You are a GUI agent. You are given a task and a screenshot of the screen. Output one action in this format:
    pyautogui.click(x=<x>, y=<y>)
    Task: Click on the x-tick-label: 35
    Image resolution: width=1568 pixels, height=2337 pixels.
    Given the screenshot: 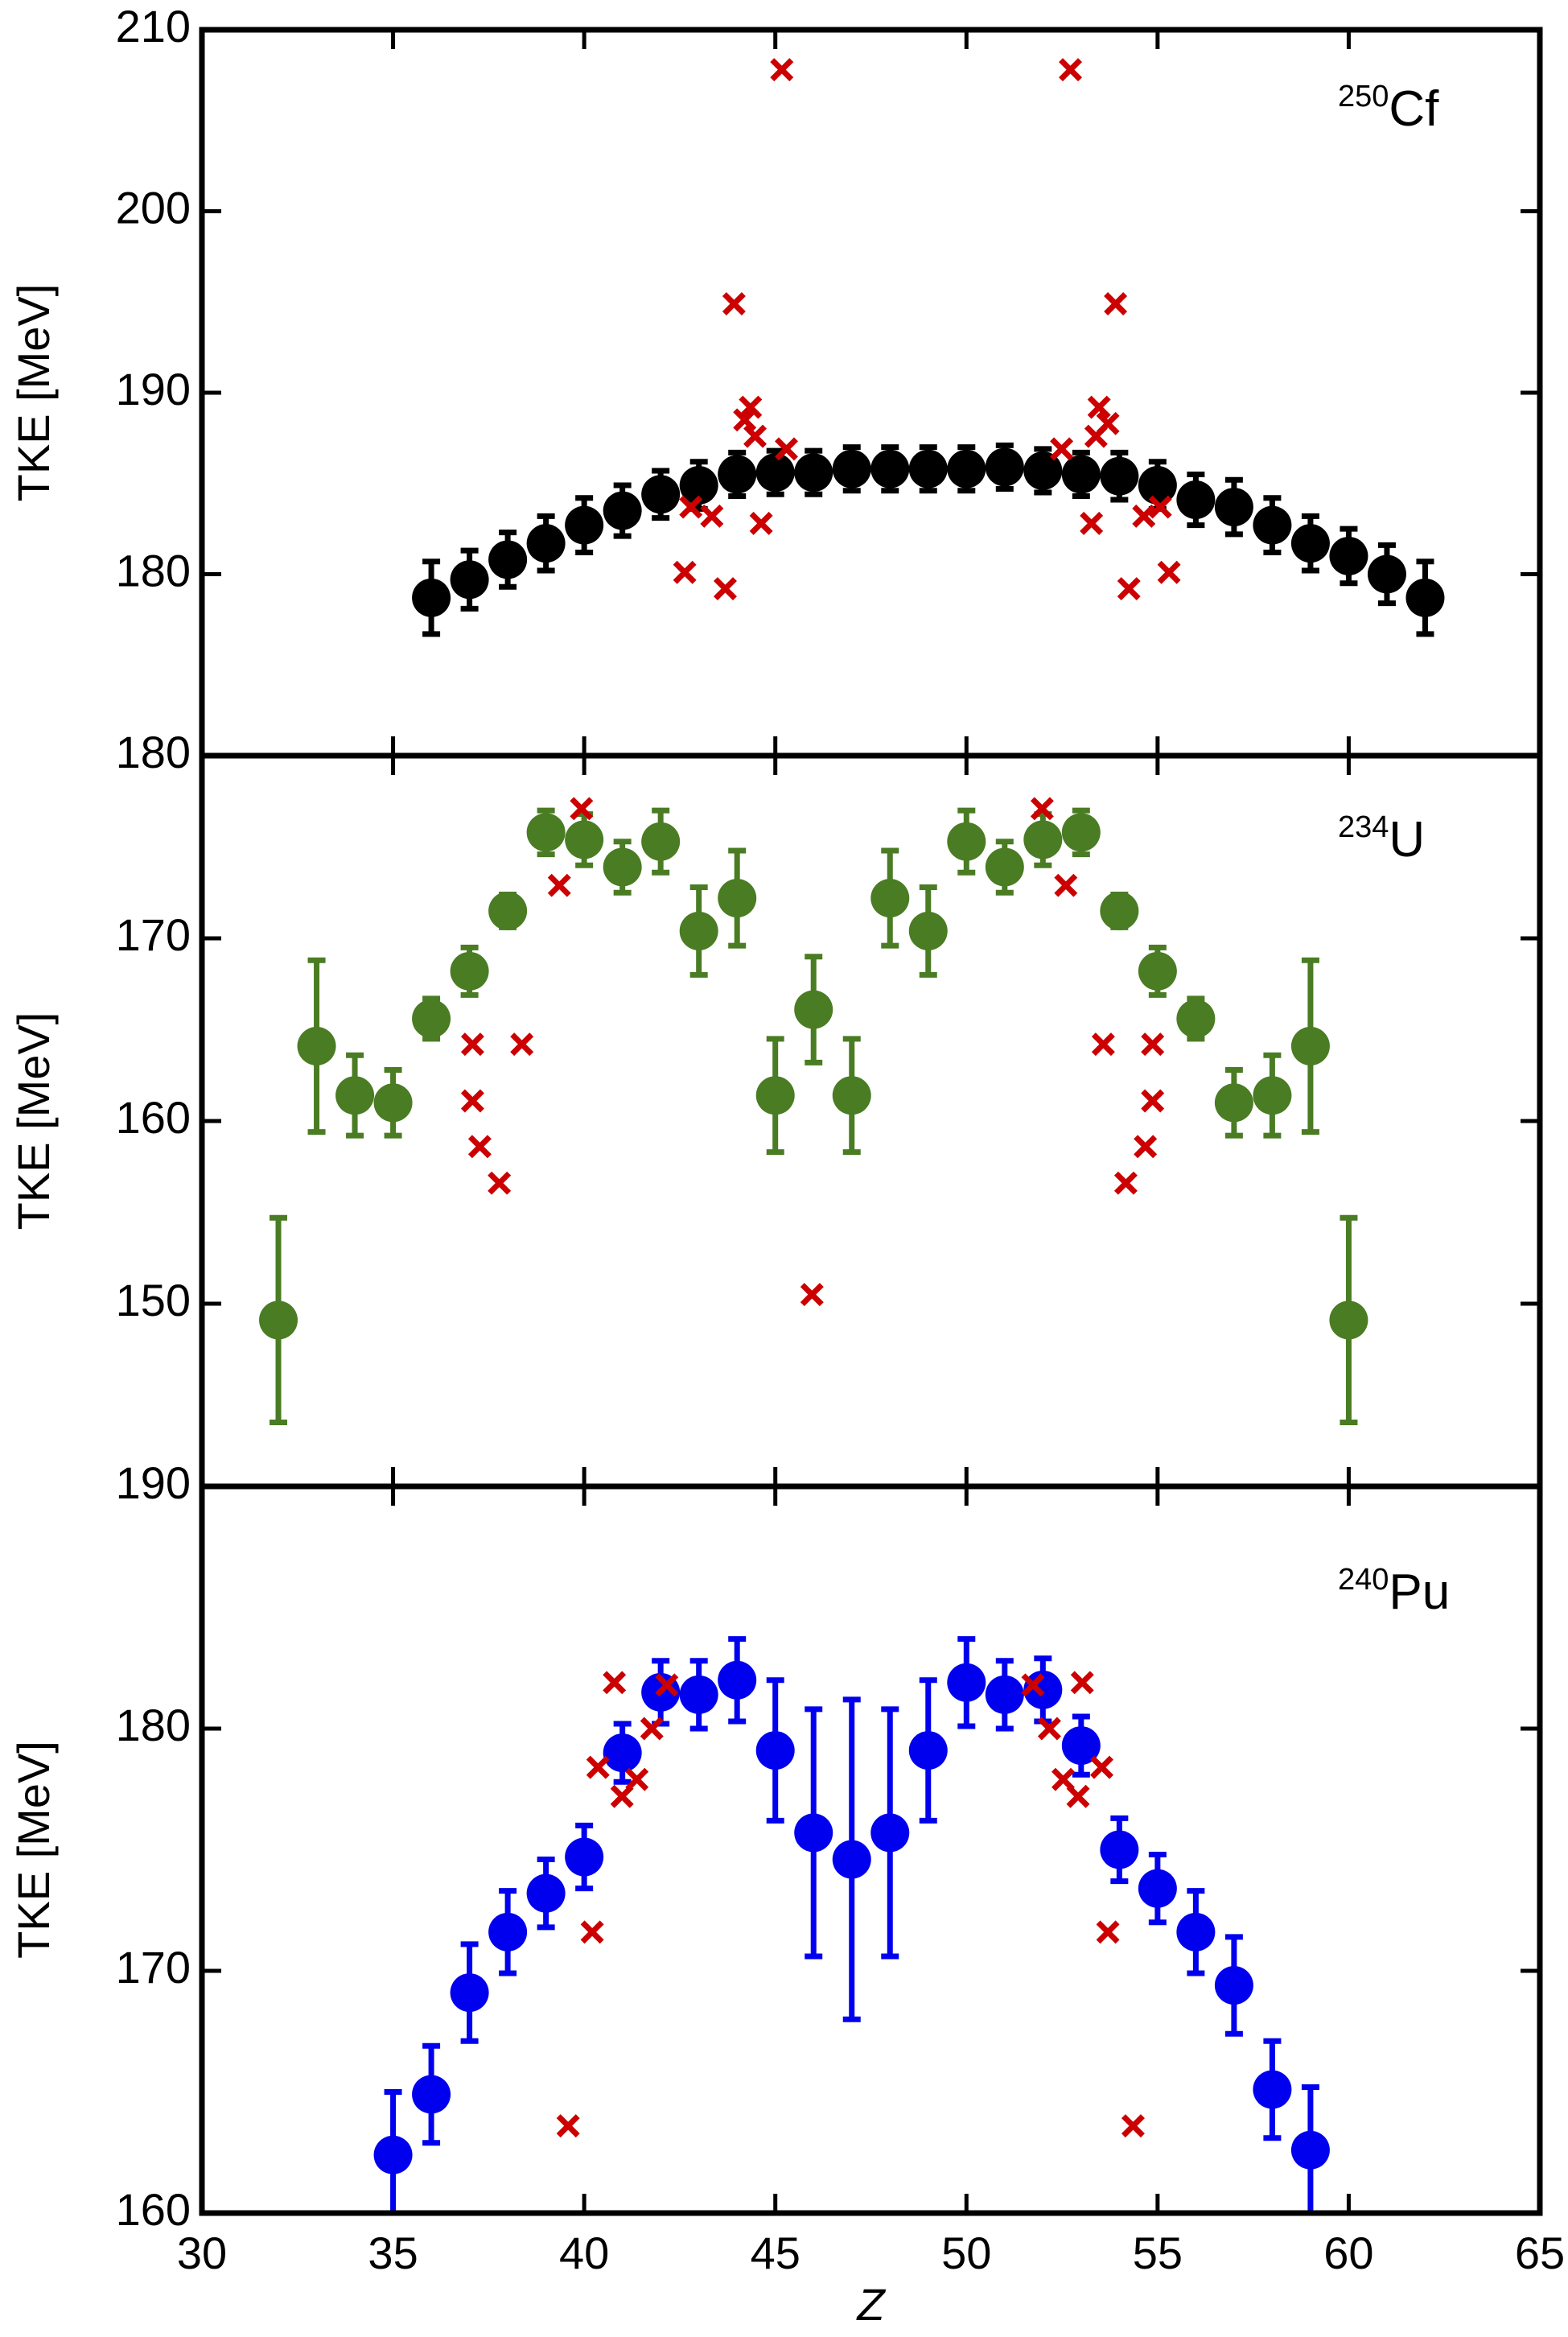 What is the action you would take?
    pyautogui.click(x=393, y=2253)
    